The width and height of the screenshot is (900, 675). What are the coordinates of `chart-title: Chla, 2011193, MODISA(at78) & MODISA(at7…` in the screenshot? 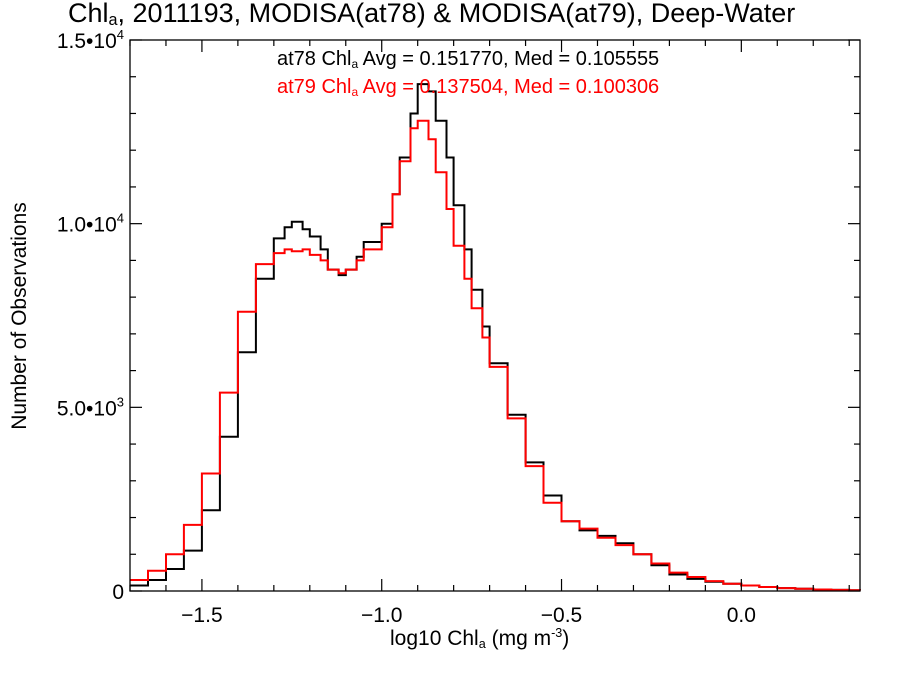 It's located at (432, 14).